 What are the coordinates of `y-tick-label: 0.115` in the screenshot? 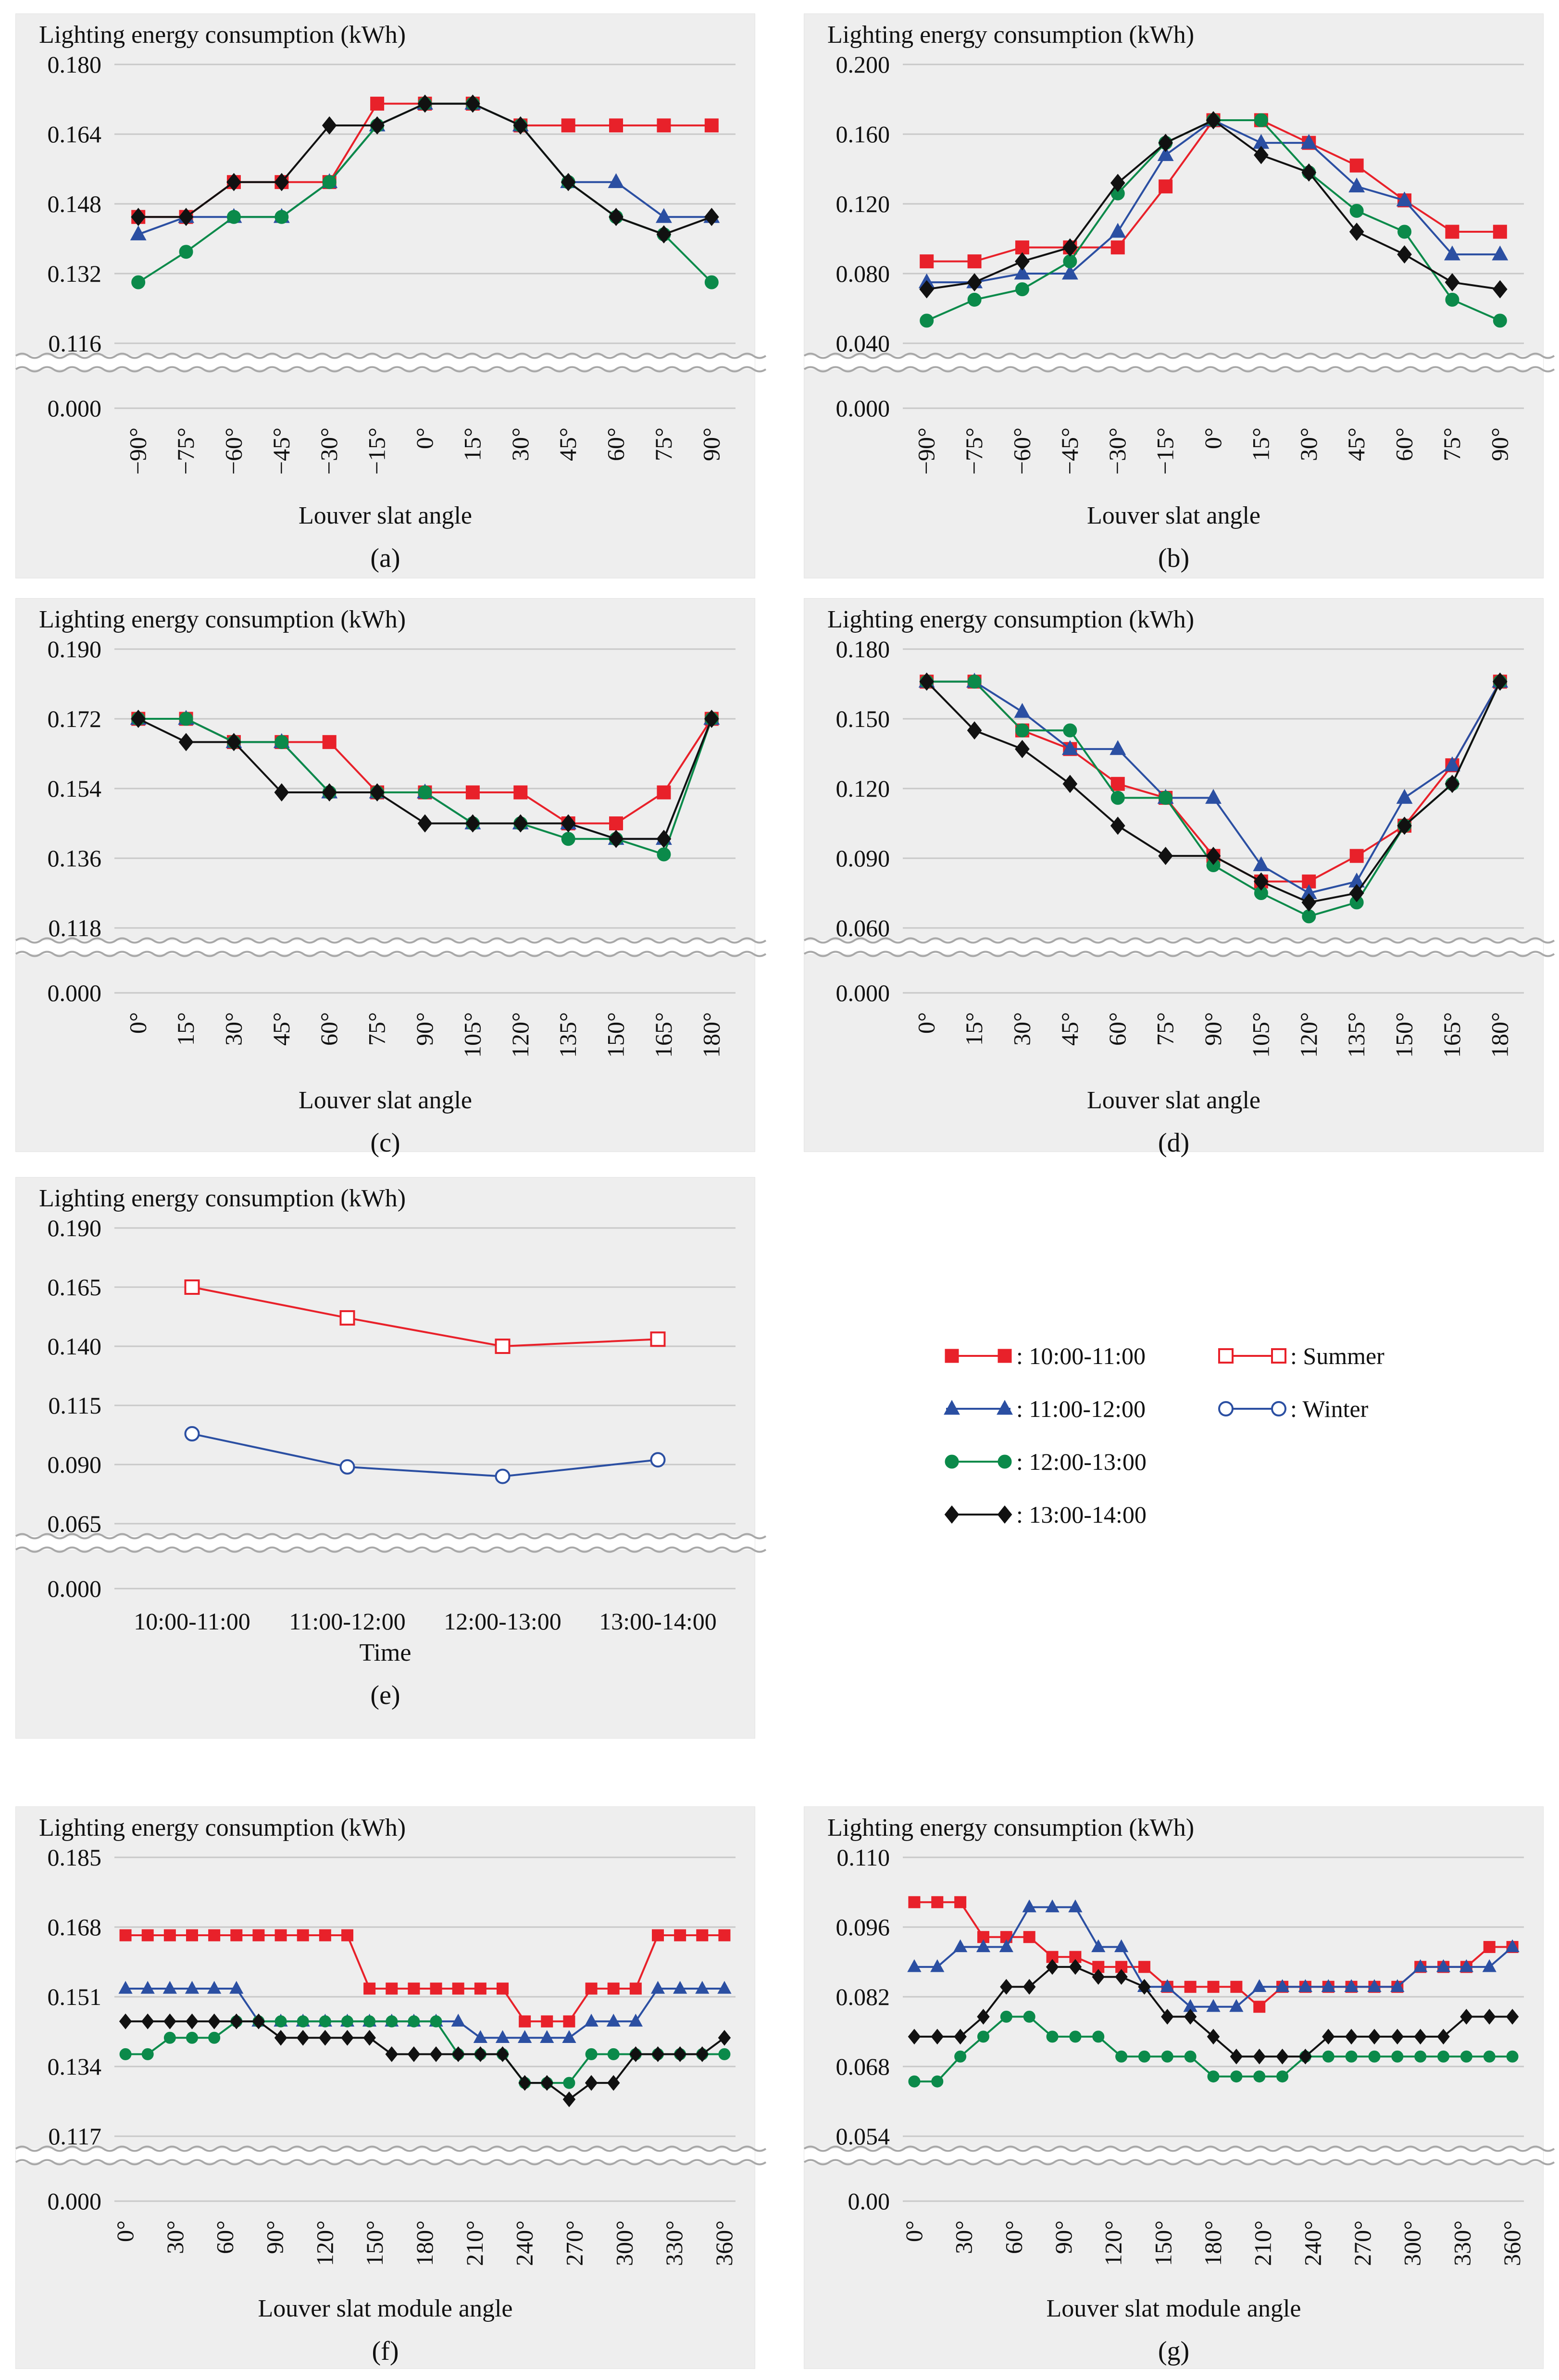 It's located at (74, 1406).